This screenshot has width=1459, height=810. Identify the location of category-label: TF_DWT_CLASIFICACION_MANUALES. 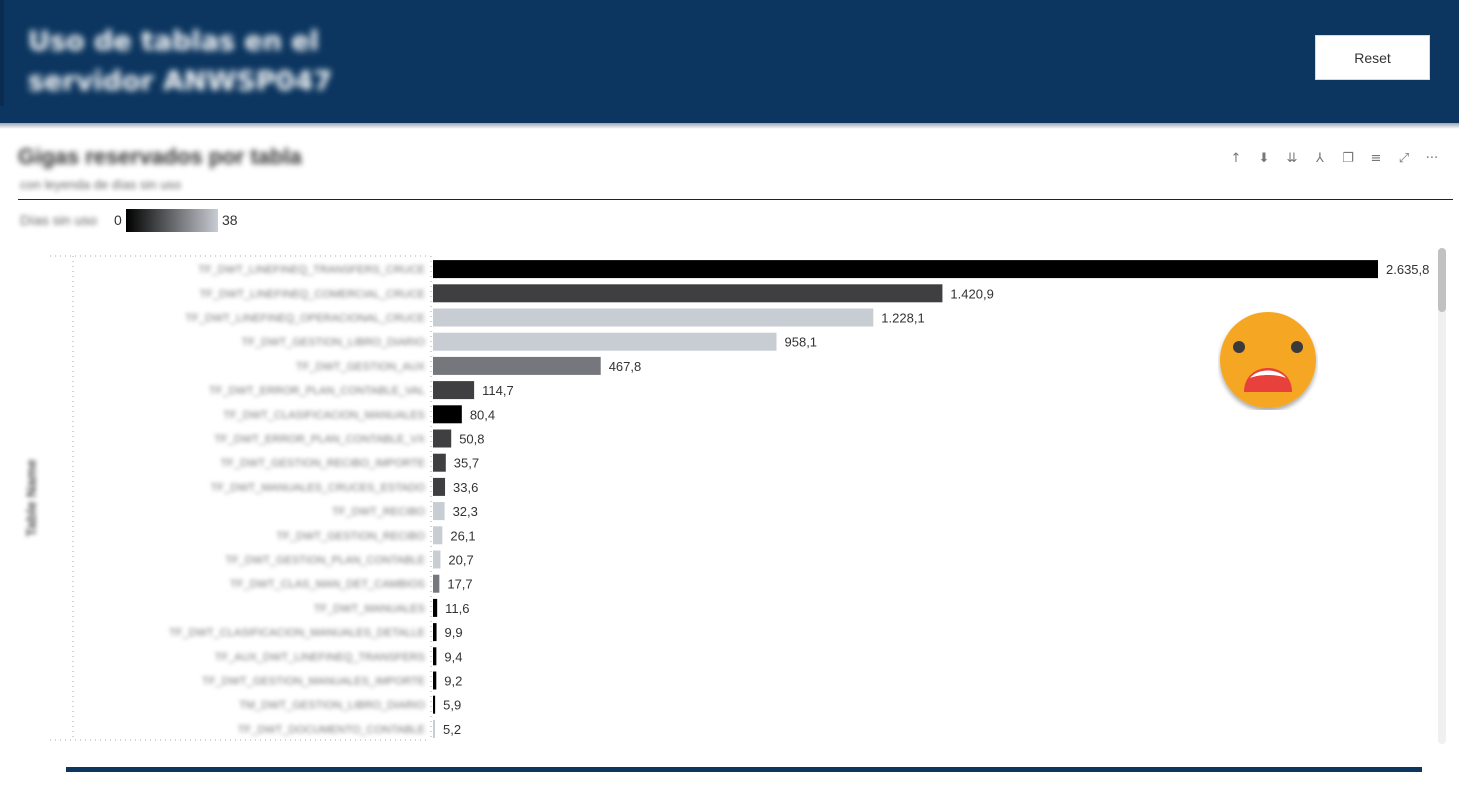
(324, 415).